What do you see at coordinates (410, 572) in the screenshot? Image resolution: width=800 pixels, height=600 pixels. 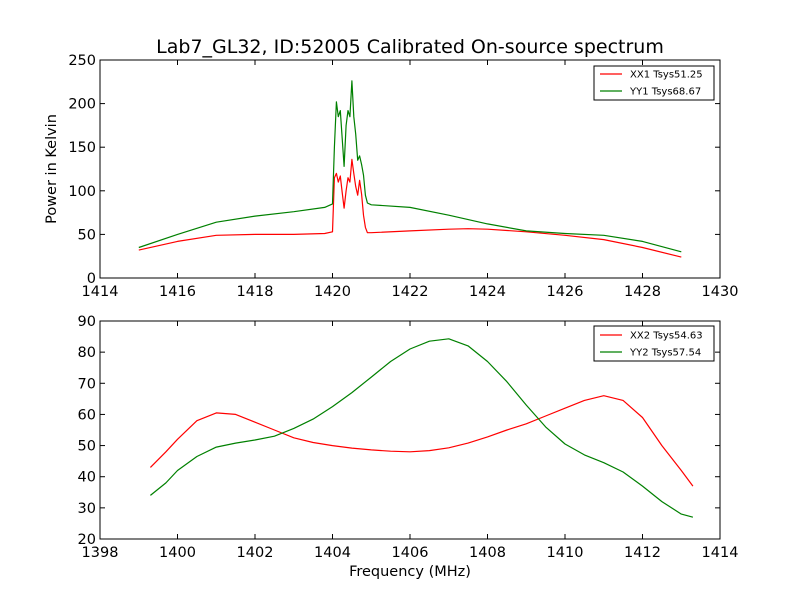 I see `x-axis-label: Frequency (MHz)` at bounding box center [410, 572].